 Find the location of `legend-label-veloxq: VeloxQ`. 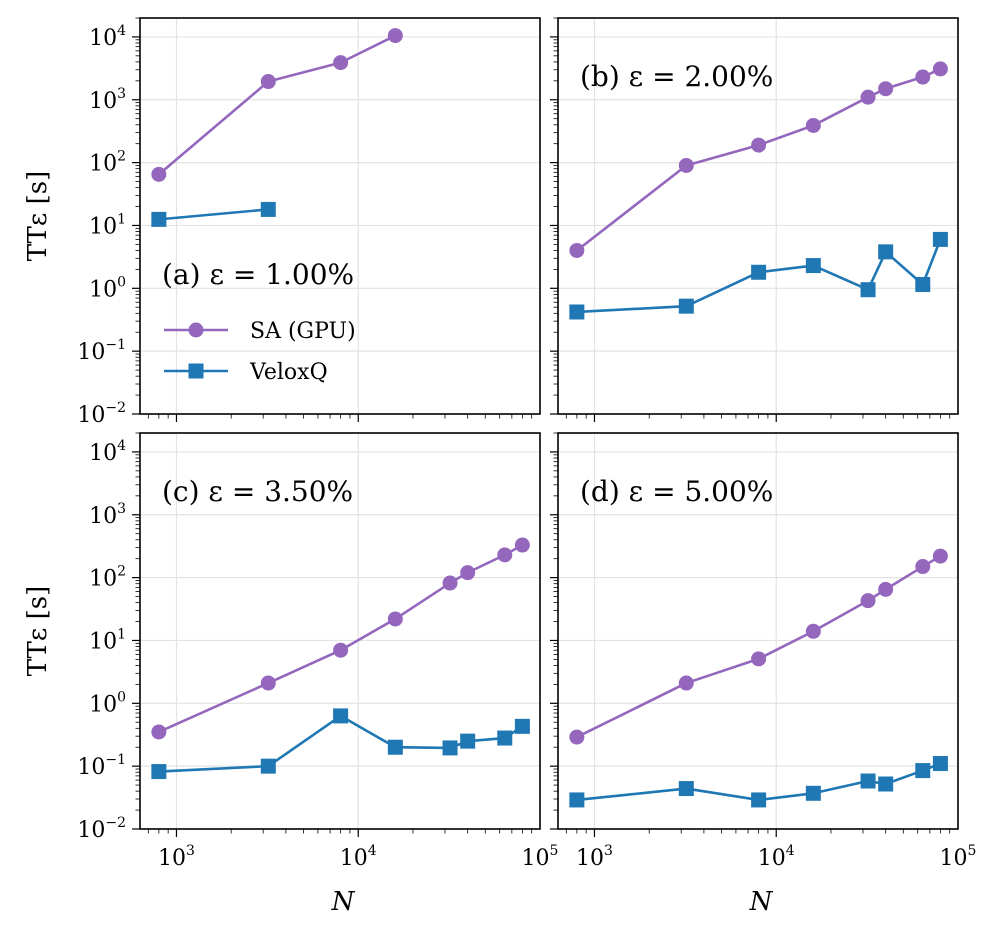

legend-label-veloxq: VeloxQ is located at coordinates (288, 372).